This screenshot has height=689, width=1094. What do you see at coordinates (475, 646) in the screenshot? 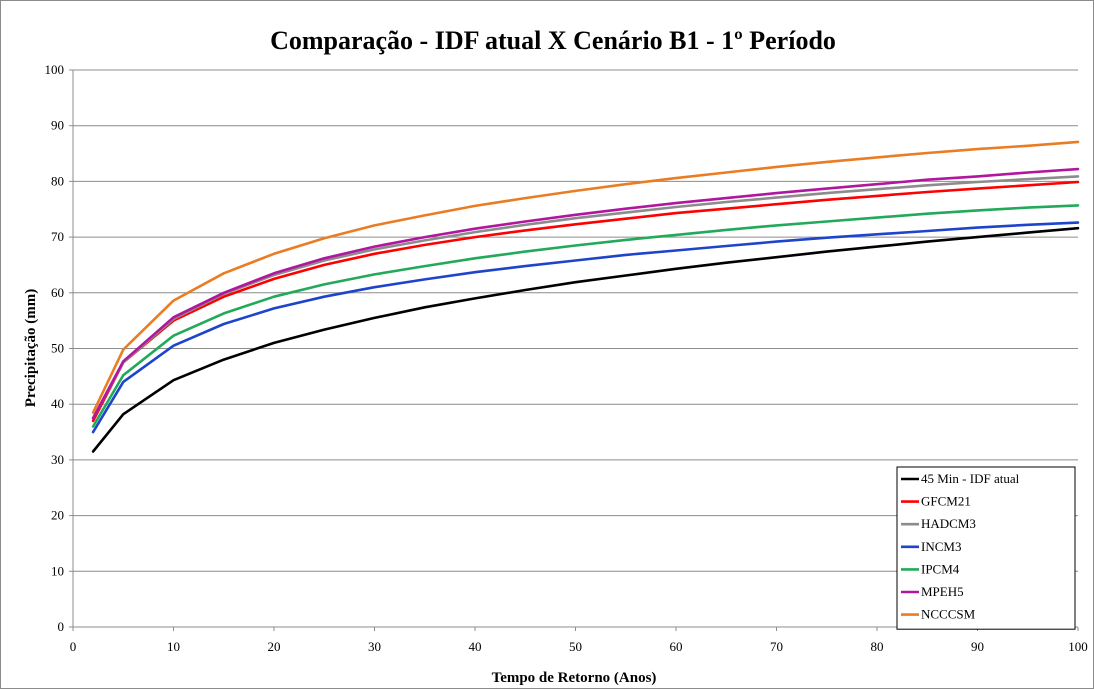
I see `x-tick-label: 40` at bounding box center [475, 646].